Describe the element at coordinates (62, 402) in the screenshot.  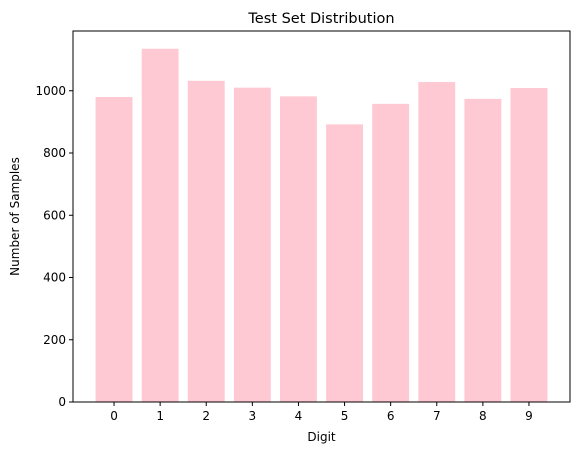
I see `y-tick-label: 0` at that location.